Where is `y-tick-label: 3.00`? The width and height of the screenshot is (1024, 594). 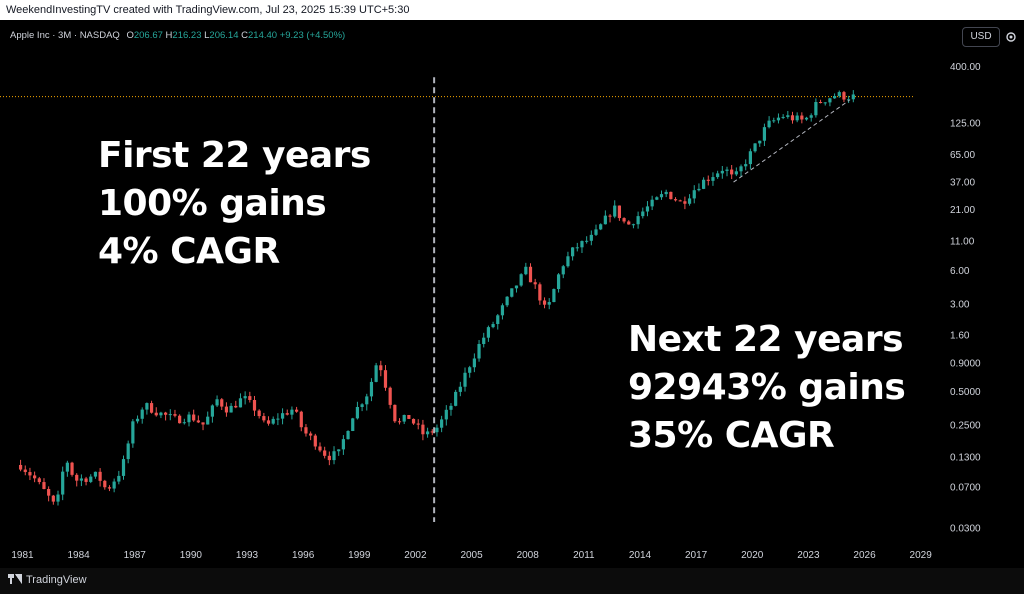 y-tick-label: 3.00 is located at coordinates (960, 305).